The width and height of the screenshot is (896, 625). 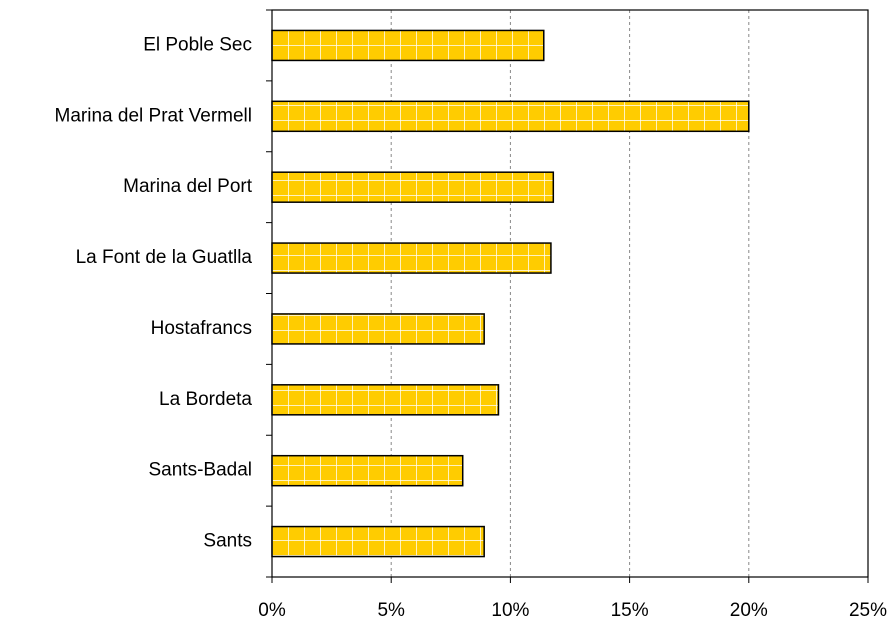 What do you see at coordinates (205, 399) in the screenshot?
I see `y-tick-label: La Bordeta` at bounding box center [205, 399].